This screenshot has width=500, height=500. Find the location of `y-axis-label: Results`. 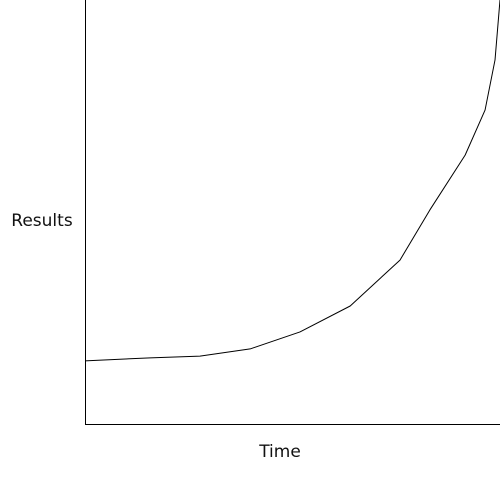

y-axis-label: Results is located at coordinates (42, 221).